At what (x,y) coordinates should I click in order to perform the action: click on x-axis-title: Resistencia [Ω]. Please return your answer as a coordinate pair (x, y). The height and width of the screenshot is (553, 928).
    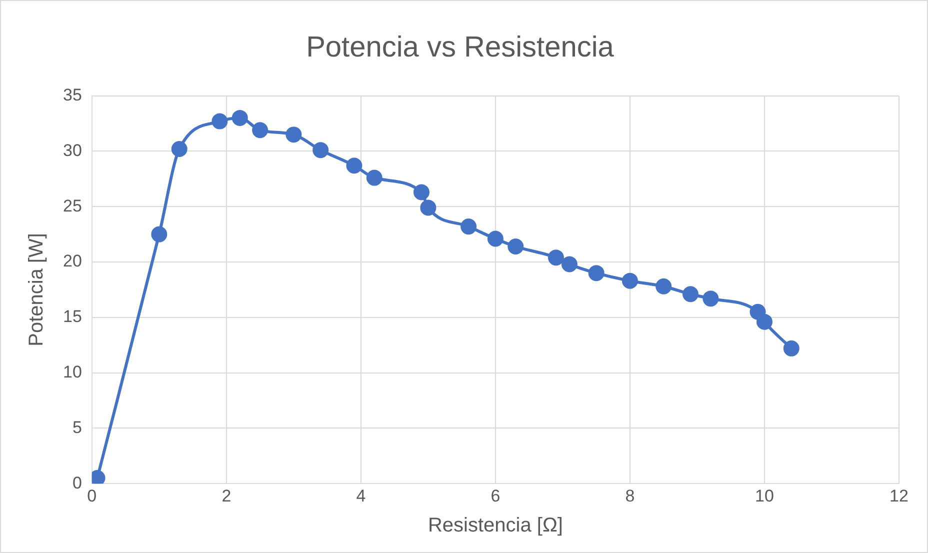
    Looking at the image, I should click on (495, 525).